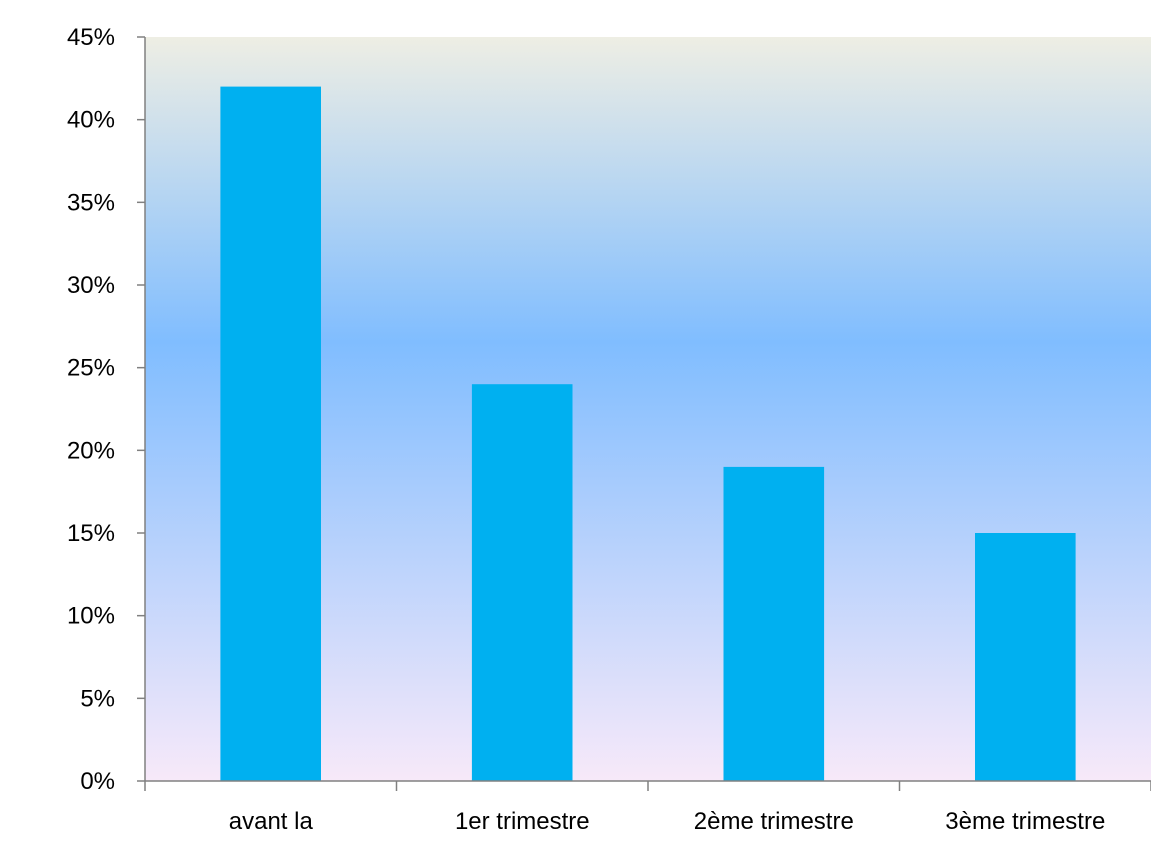 Image resolution: width=1151 pixels, height=842 pixels. I want to click on y-tick-label-3: 15%, so click(91, 533).